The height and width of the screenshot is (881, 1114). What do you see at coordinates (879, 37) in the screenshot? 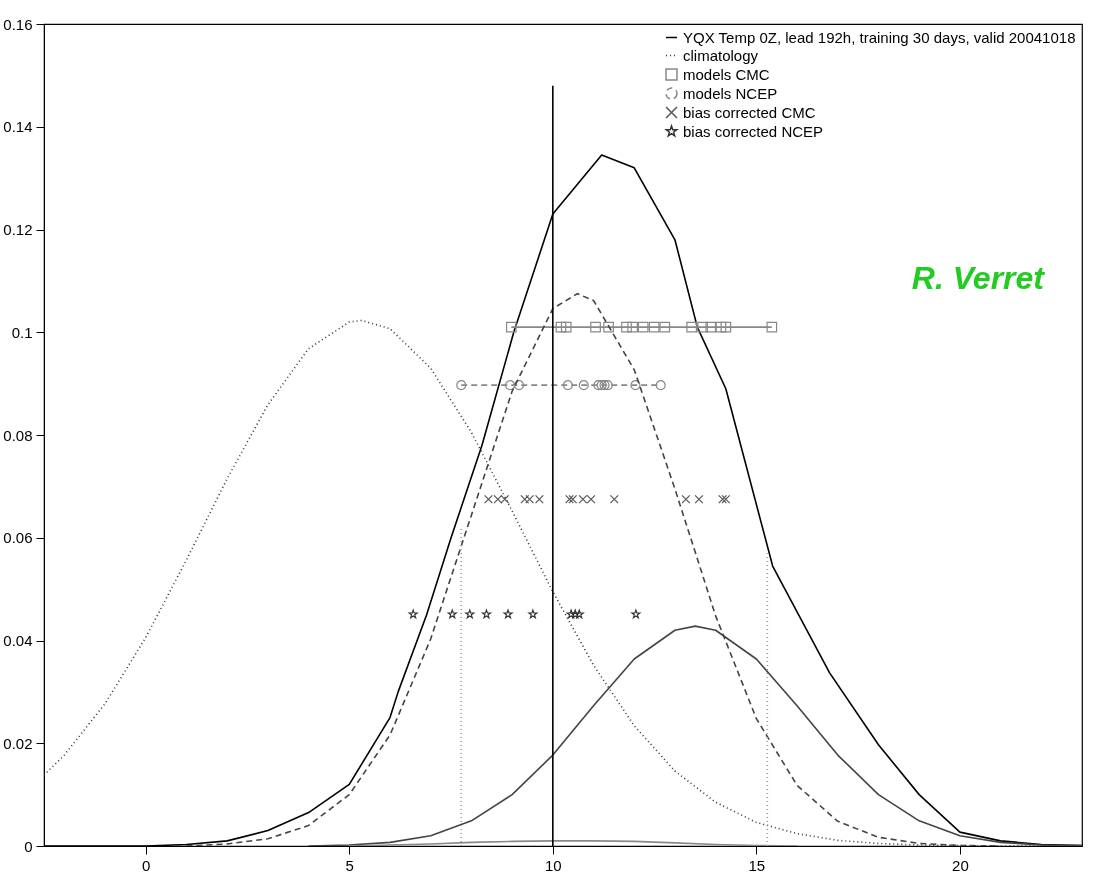
I see `legend-label: YQX Temp 0Z, lead 192h, training 30 days, valid 20041018` at bounding box center [879, 37].